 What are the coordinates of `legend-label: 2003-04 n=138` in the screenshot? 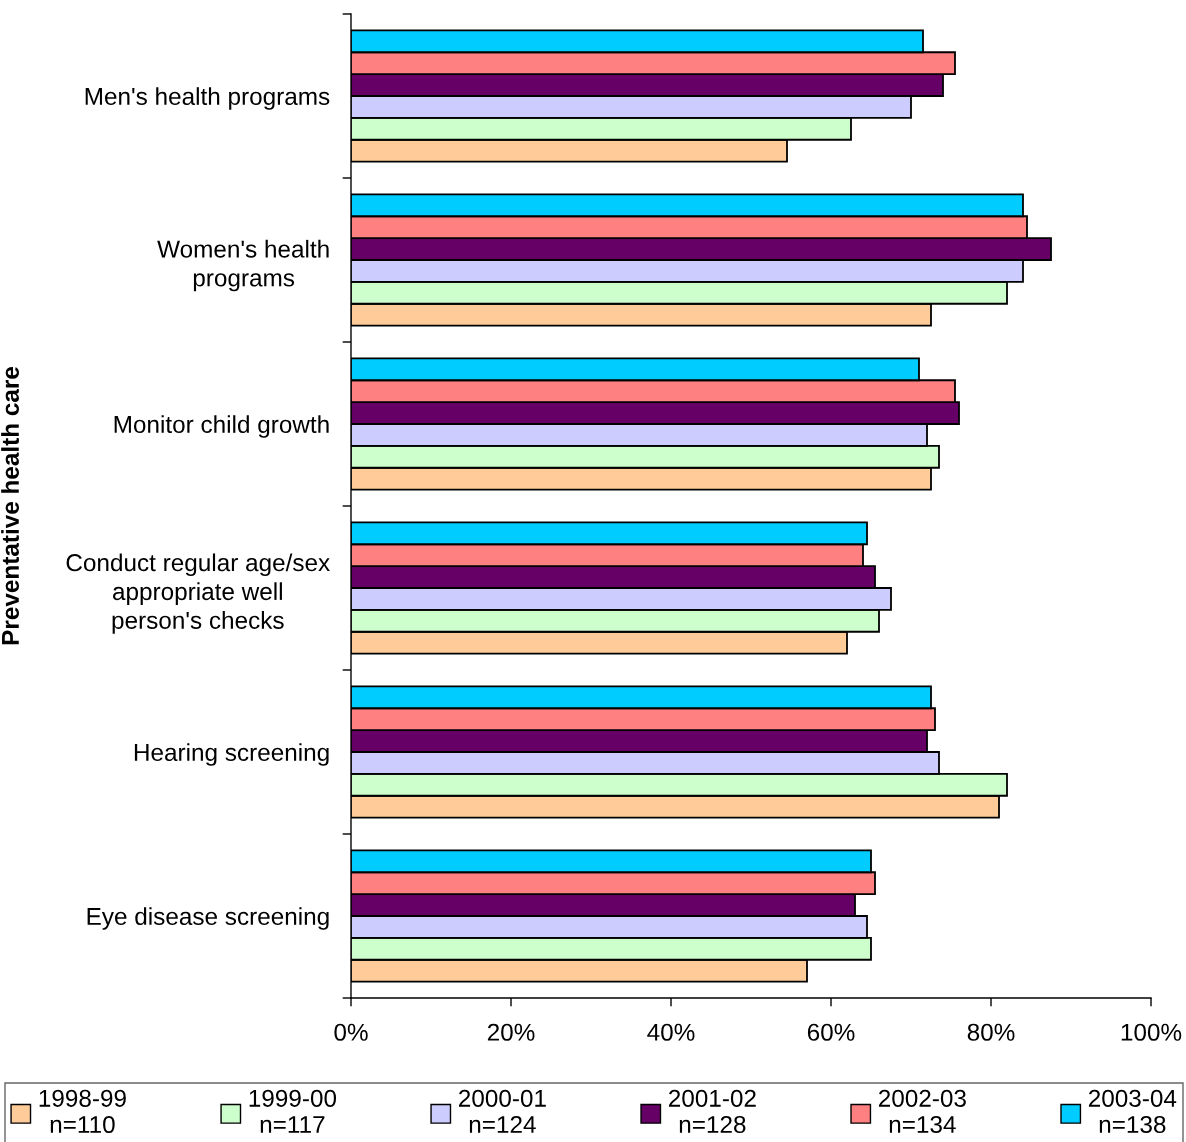 It's located at (1132, 1111).